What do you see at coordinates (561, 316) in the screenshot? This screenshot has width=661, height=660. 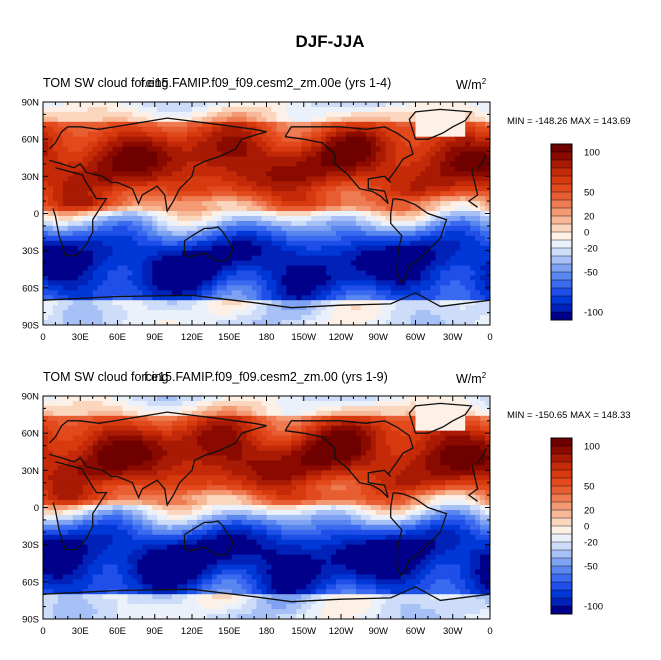 I see `colorbar-swatch` at bounding box center [561, 316].